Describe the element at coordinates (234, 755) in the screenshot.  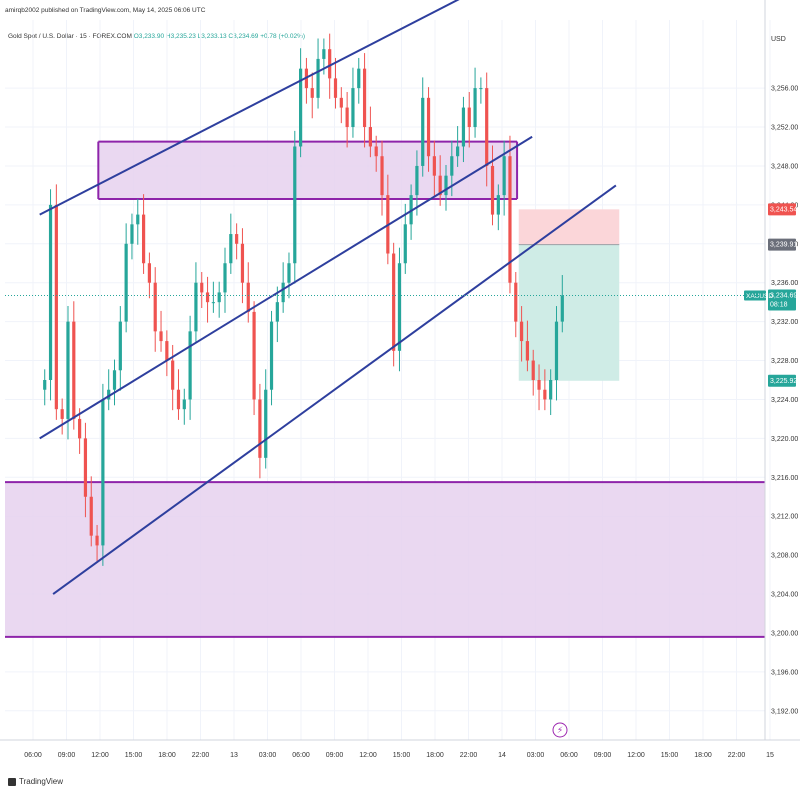
I see `time-tick-label: 13` at that location.